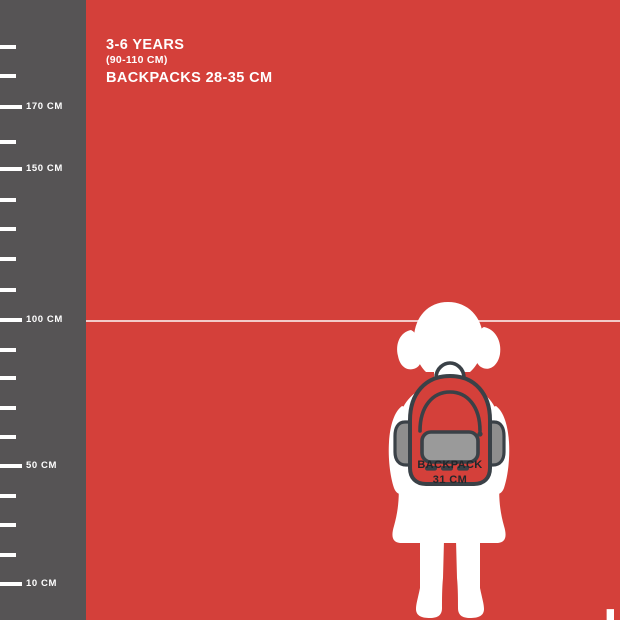  Describe the element at coordinates (403, 443) in the screenshot. I see `backpack-left-strap` at that location.